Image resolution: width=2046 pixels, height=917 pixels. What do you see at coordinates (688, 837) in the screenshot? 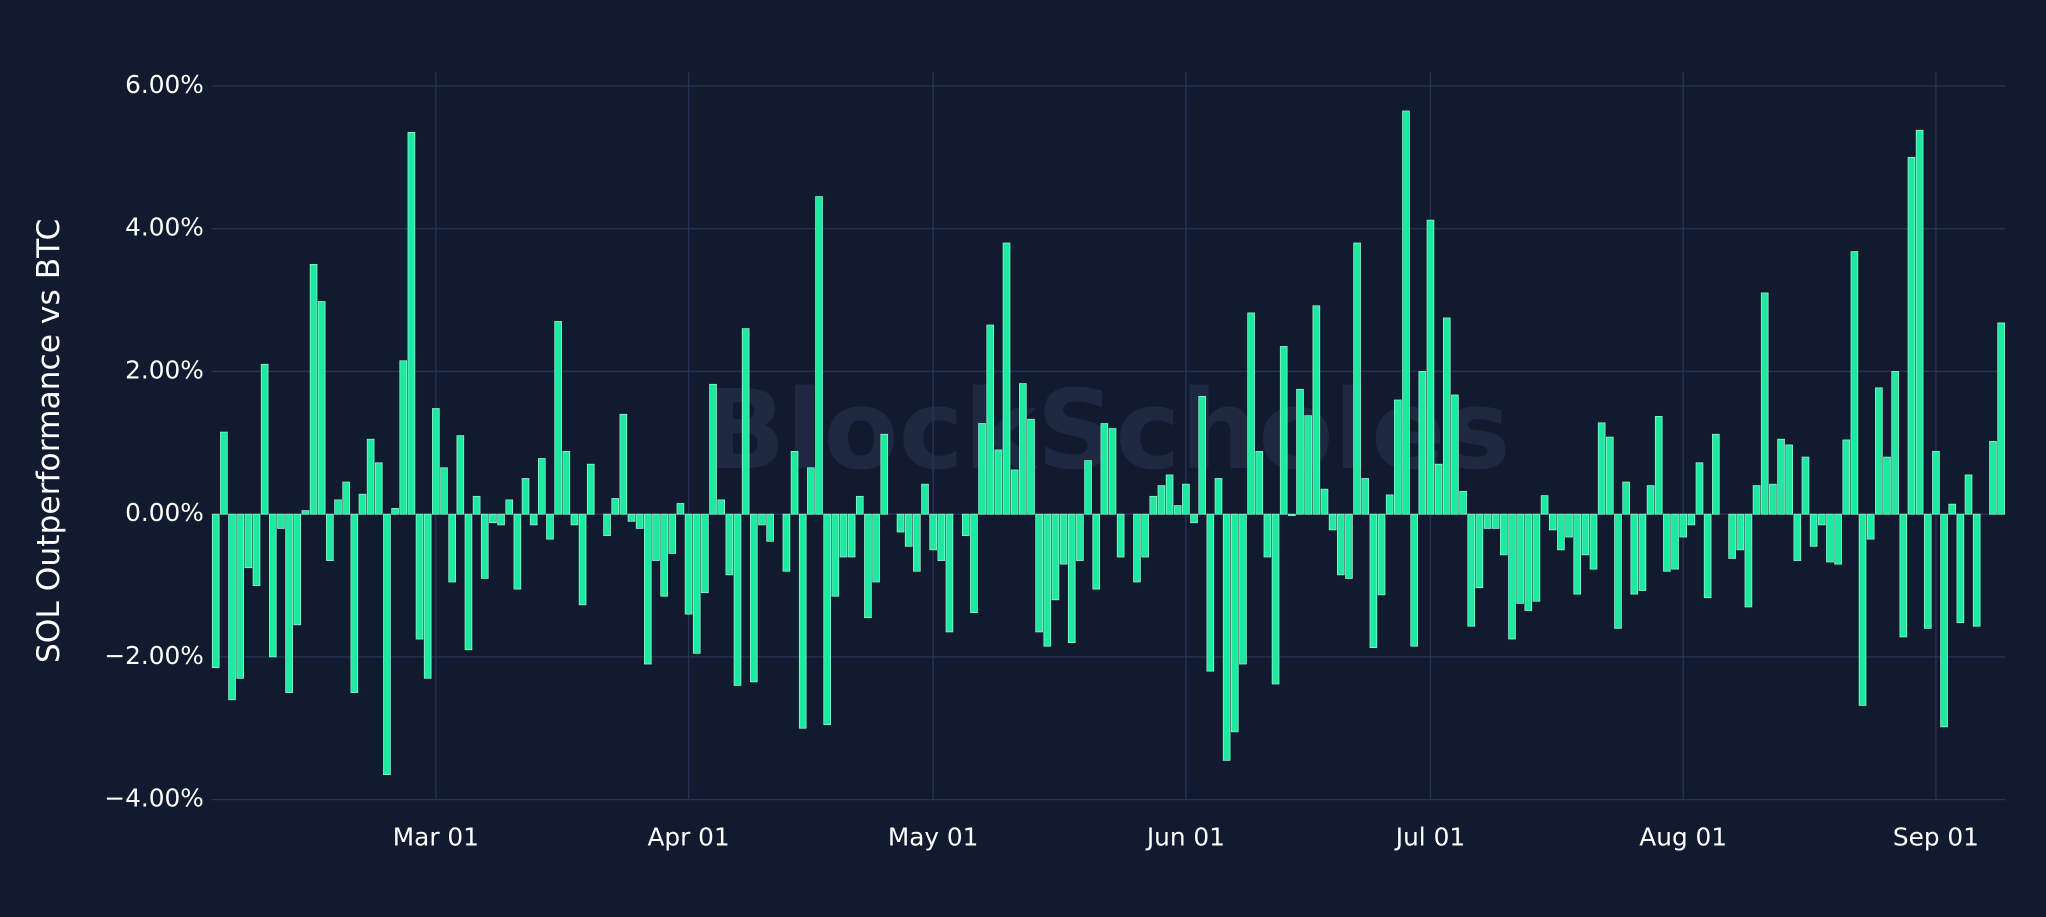
I see `x-tick-label: Apr 01` at bounding box center [688, 837].